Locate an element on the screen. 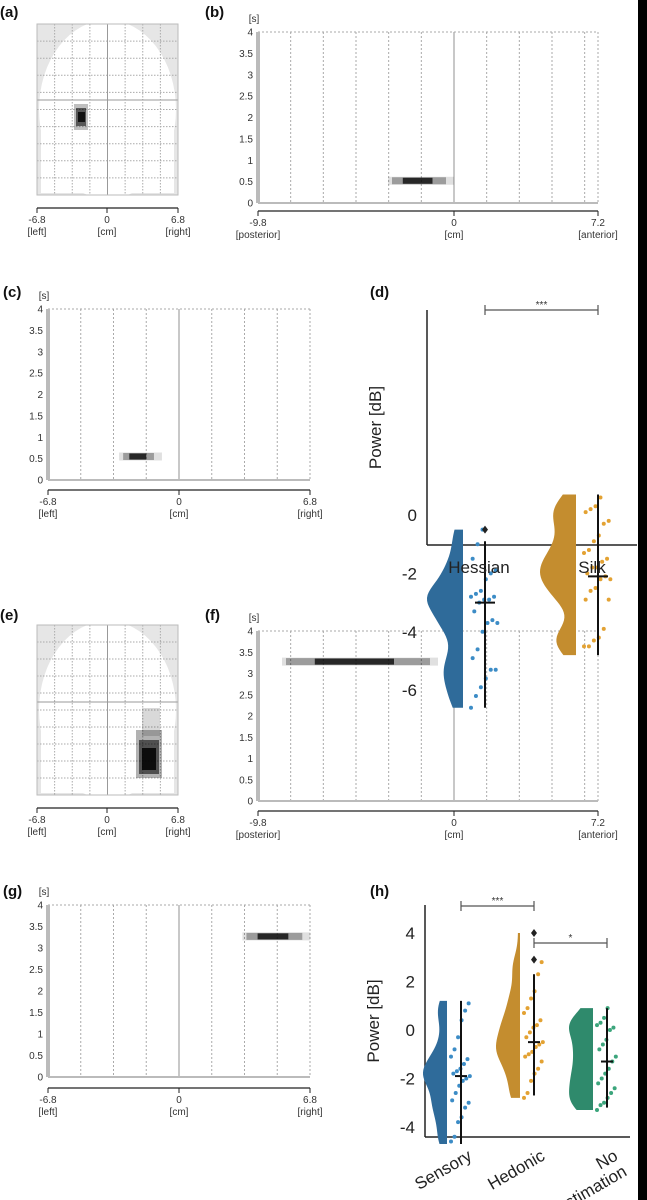  tick-label: -9.8 is located at coordinates (258, 823).